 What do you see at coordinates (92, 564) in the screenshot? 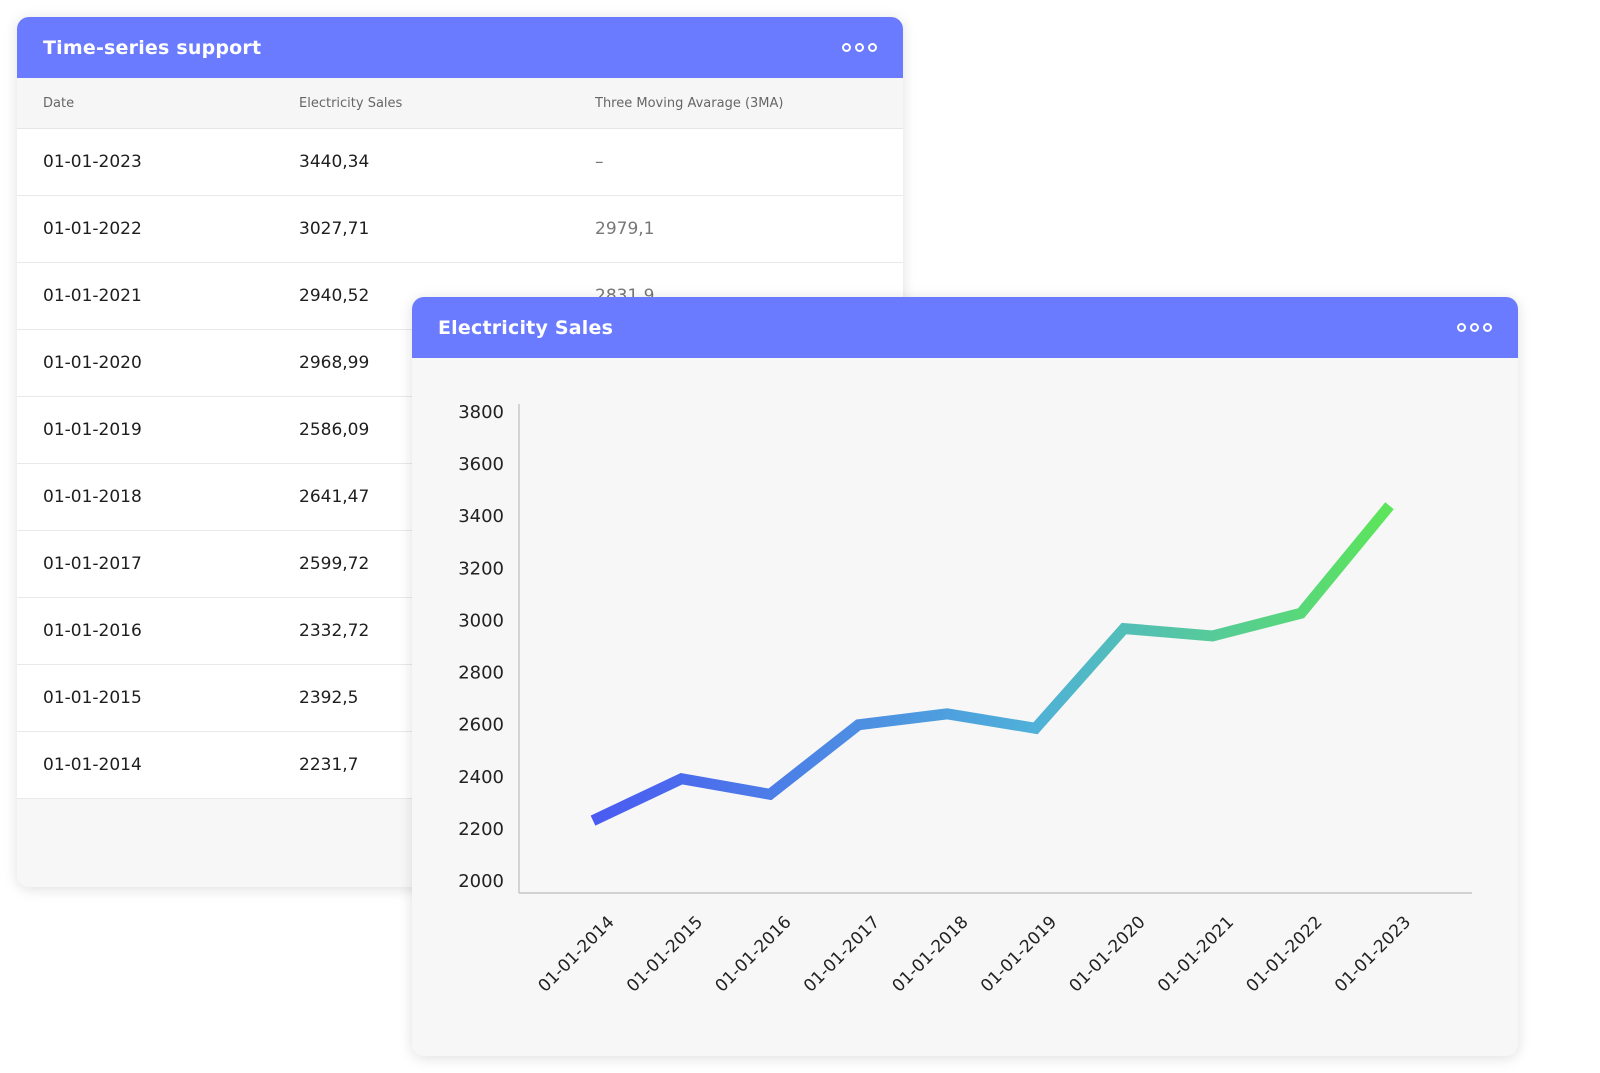
I see `cell-date: 01-01-2017` at bounding box center [92, 564].